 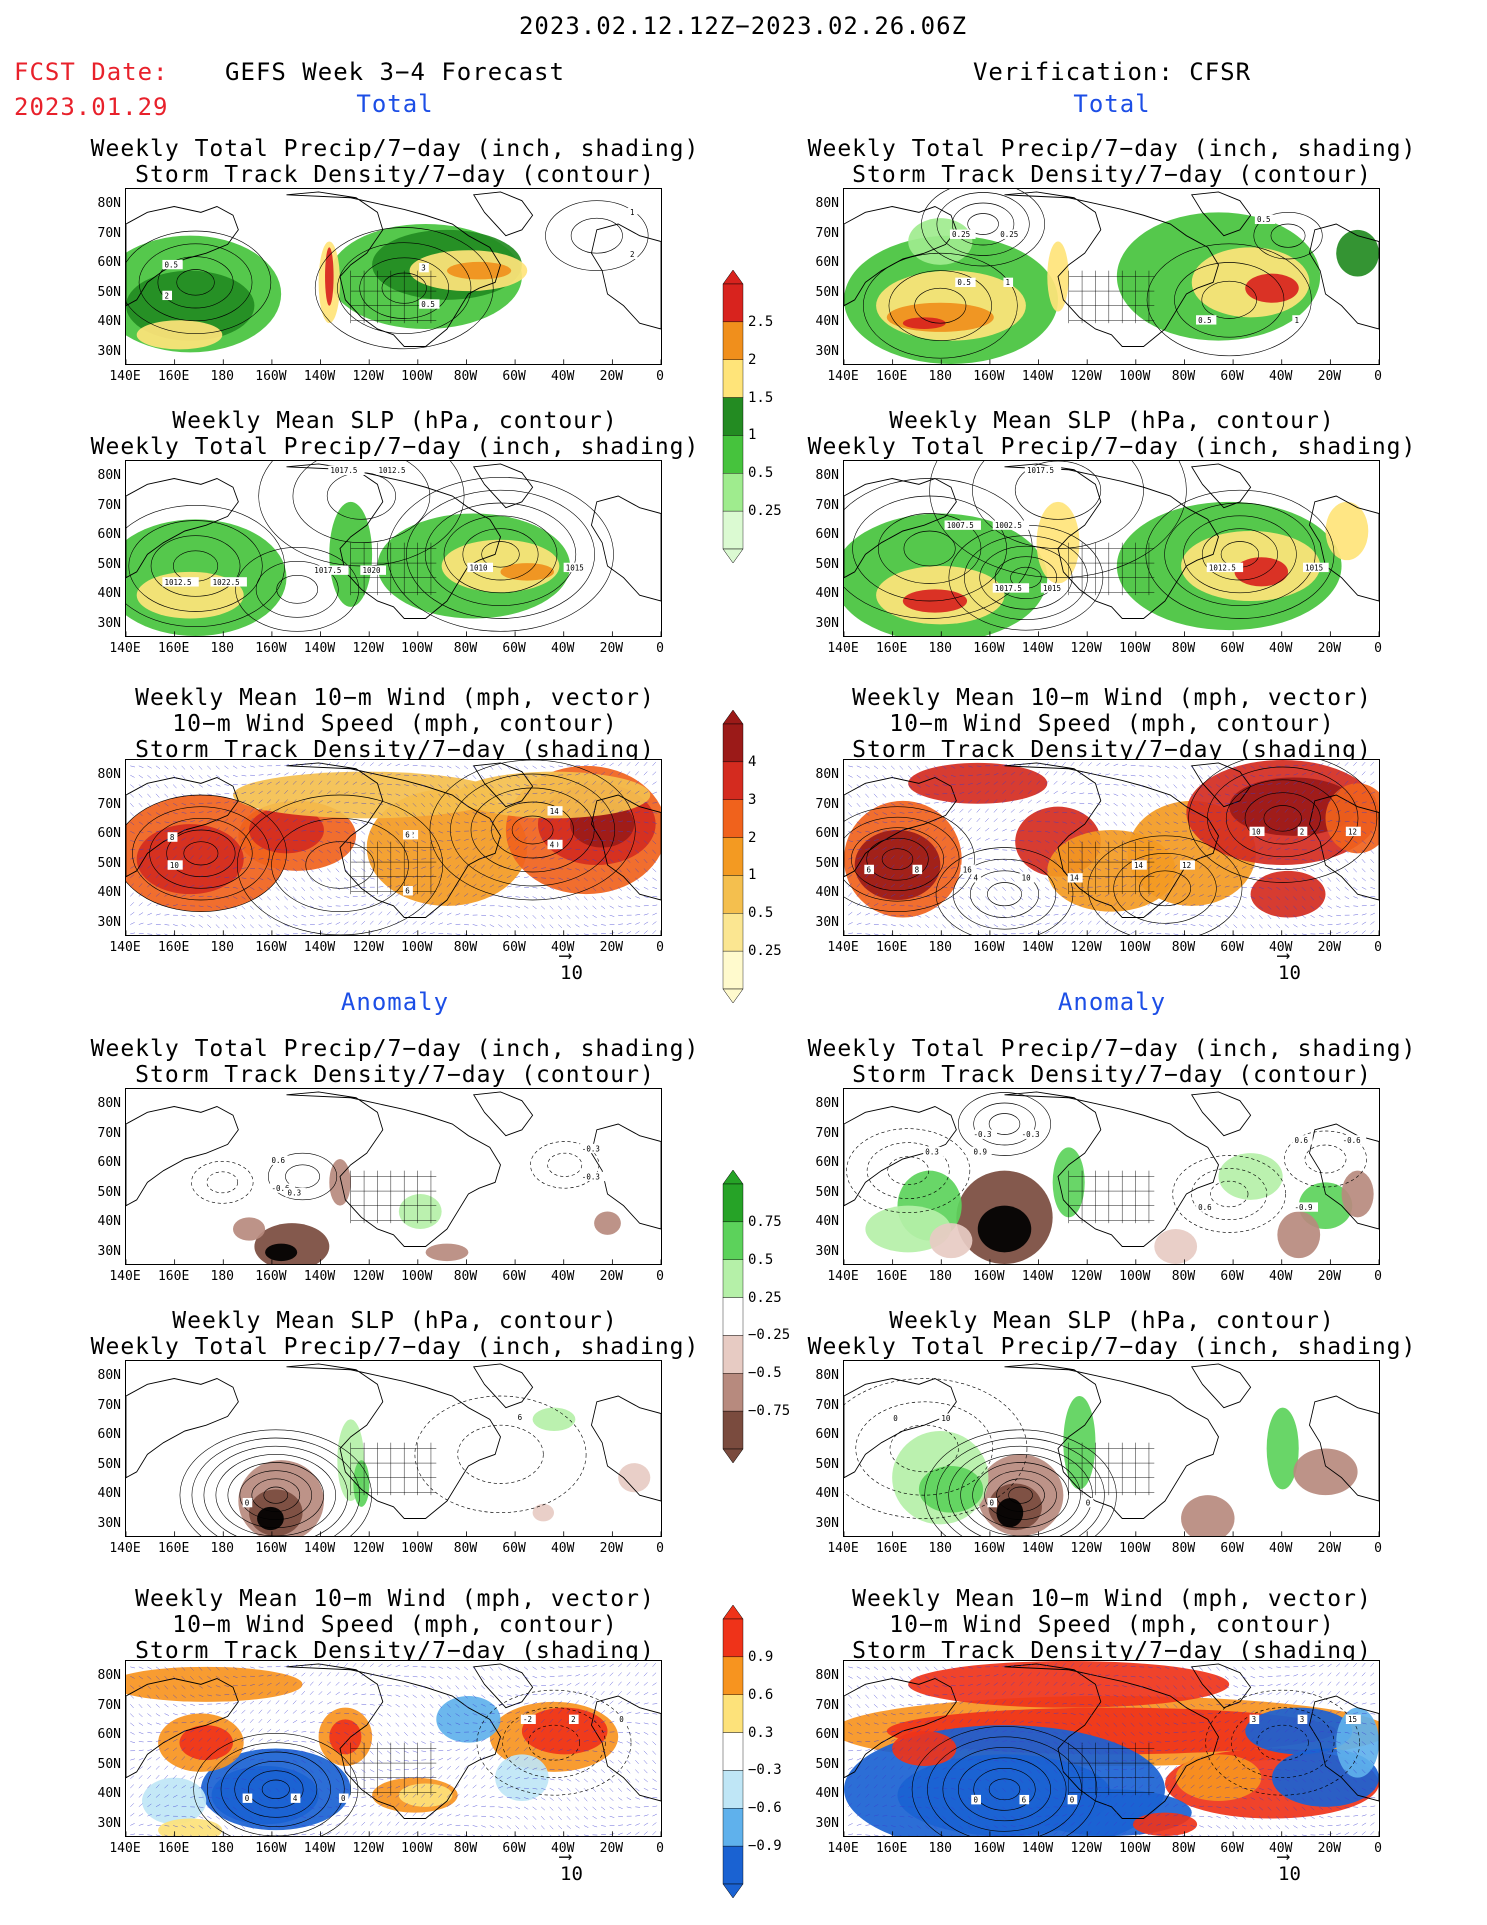 I want to click on colorbar-label: 1, so click(x=752, y=875).